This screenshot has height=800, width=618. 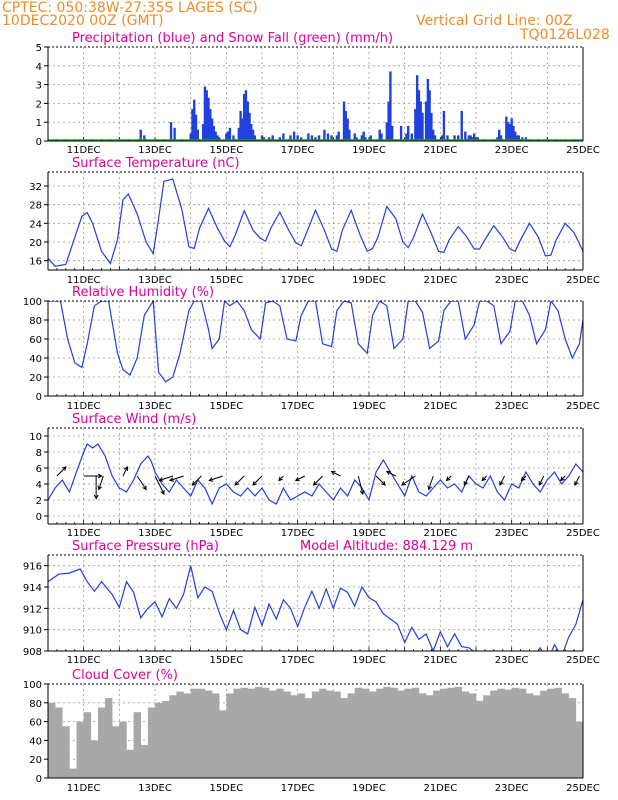 What do you see at coordinates (583, 280) in the screenshot?
I see `temp-xtick-label: 25DEC` at bounding box center [583, 280].